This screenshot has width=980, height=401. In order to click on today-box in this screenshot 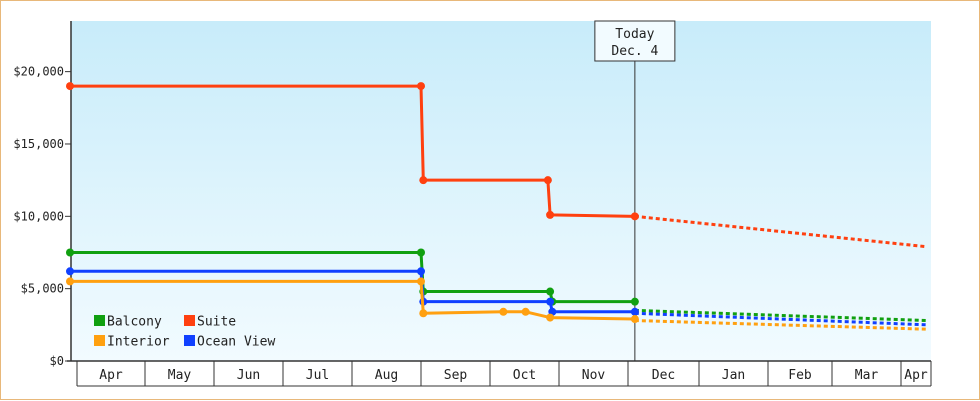, I will do `click(635, 41)`.